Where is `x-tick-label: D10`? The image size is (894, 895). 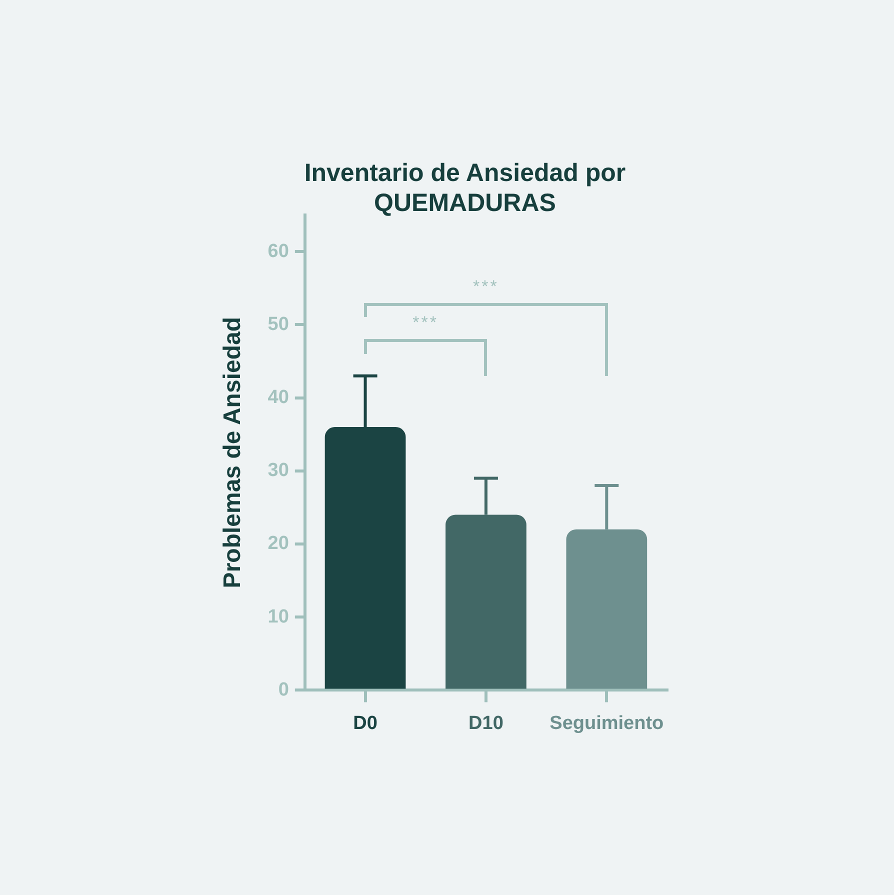
x-tick-label: D10 is located at coordinates (486, 723).